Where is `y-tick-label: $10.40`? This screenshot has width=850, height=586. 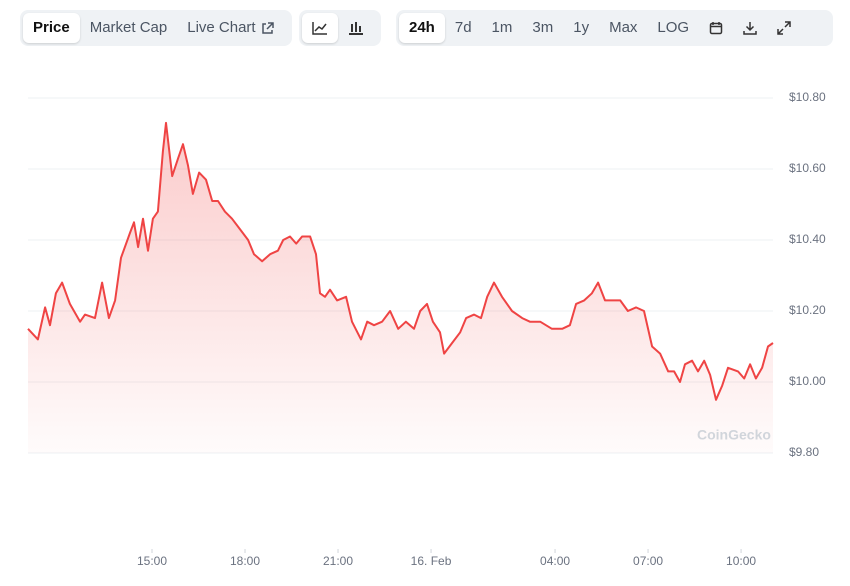
y-tick-label: $10.40 is located at coordinates (807, 239).